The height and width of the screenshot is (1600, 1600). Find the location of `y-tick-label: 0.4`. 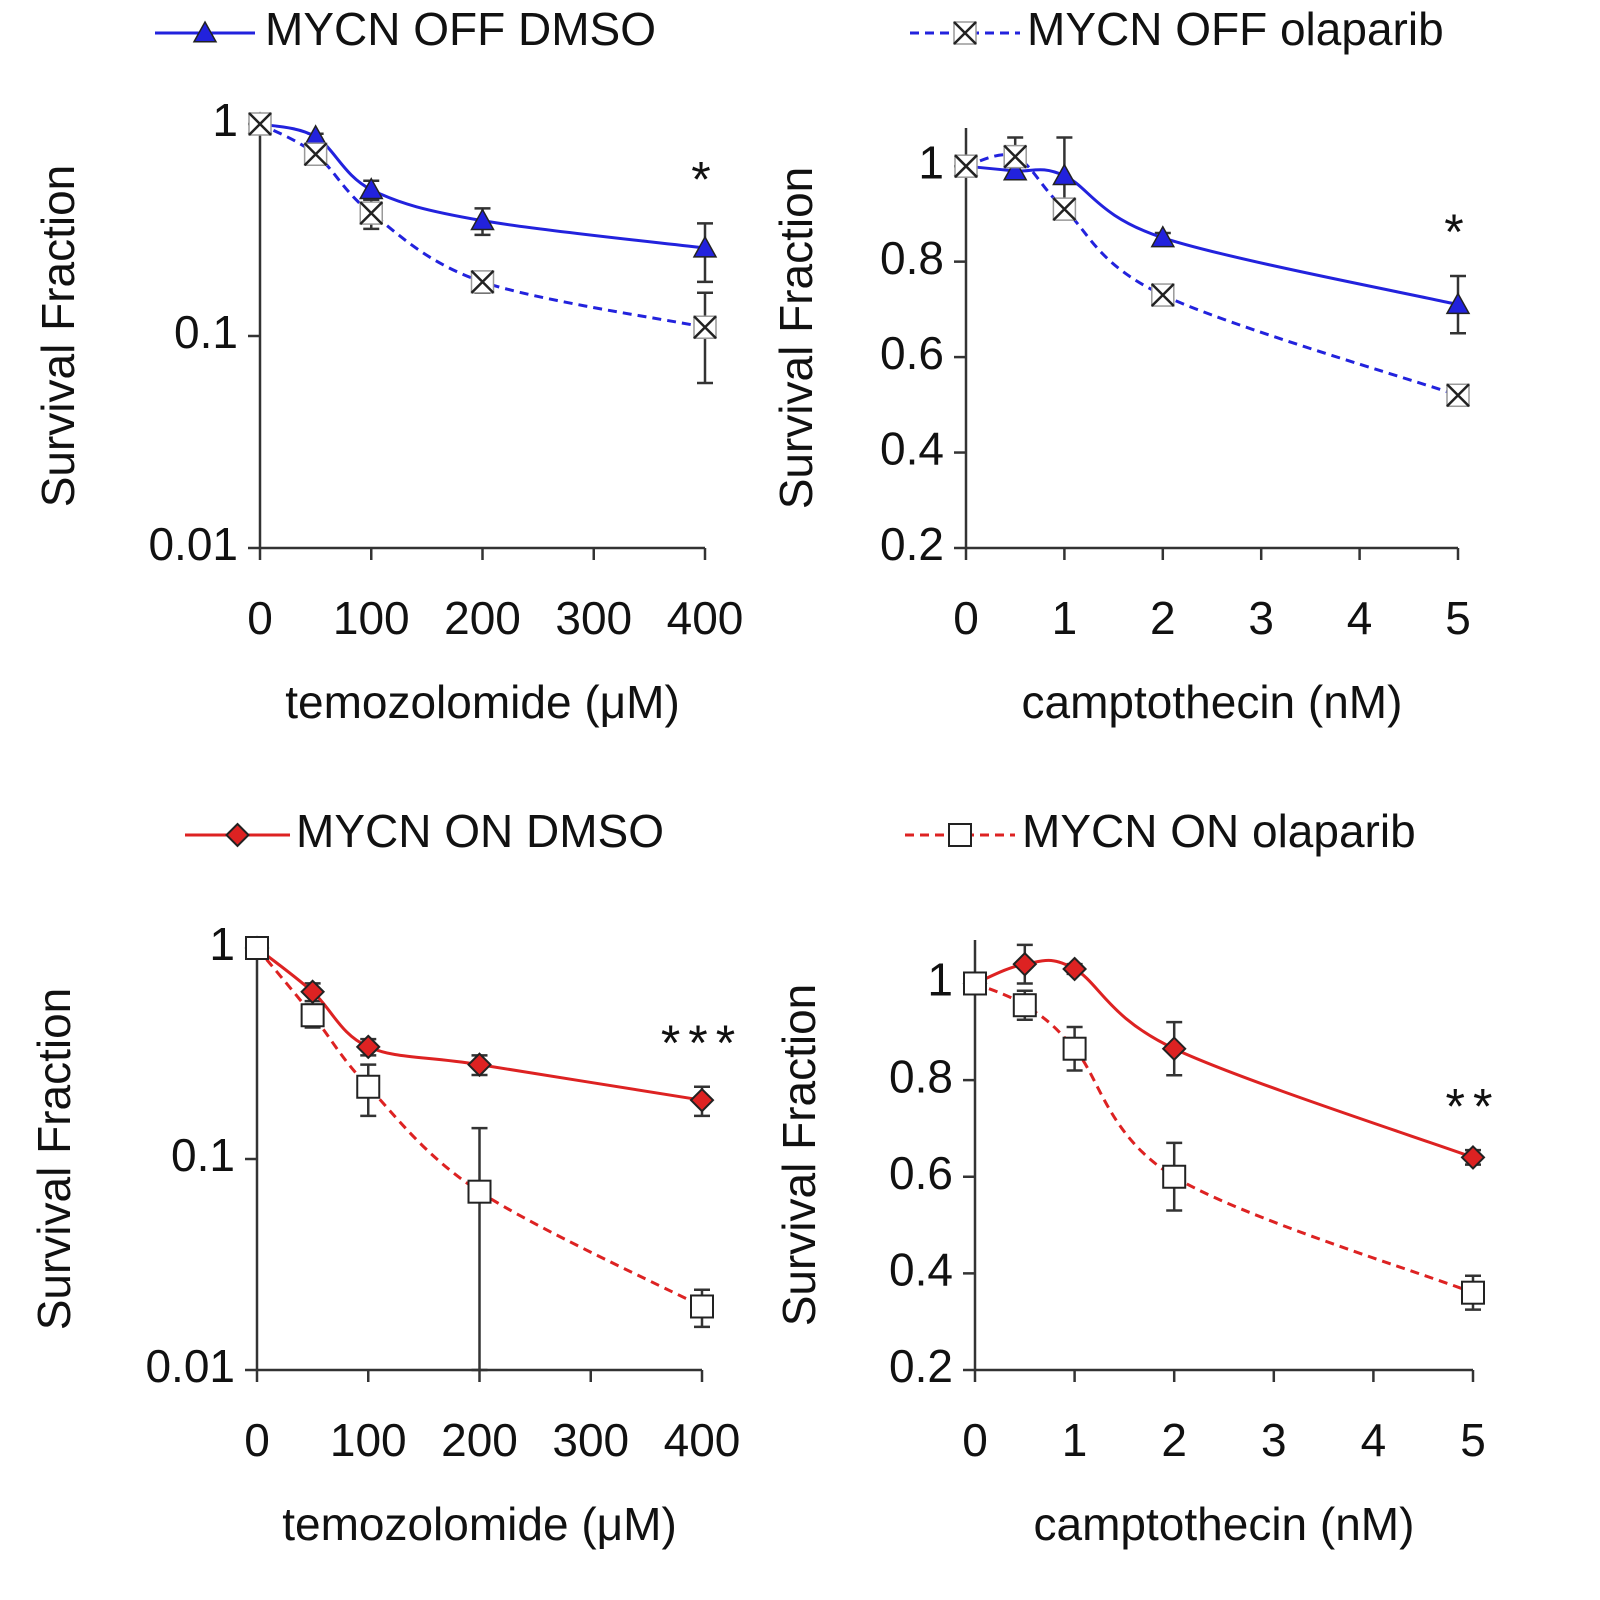

y-tick-label: 0.4 is located at coordinates (912, 449).